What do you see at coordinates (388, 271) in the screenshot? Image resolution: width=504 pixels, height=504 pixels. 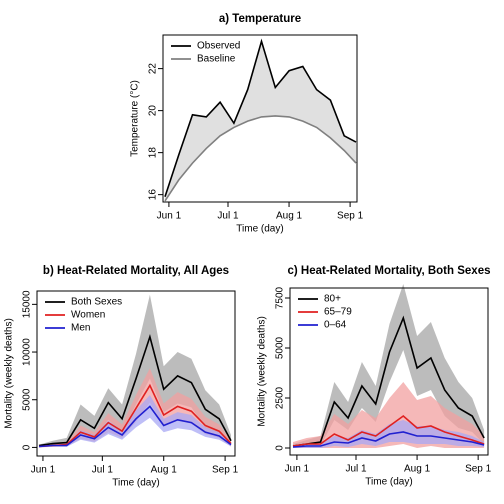 I see `chart-title: c) Heat-Related Mortality, Both Sexes` at bounding box center [388, 271].